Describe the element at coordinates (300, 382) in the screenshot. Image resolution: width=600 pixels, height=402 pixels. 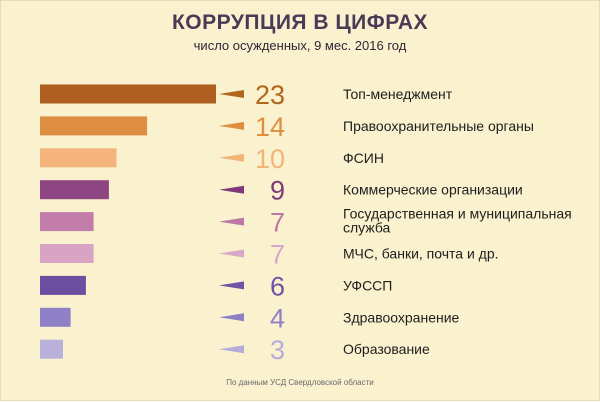
I see `source-note: По данным УСД Свердловской области` at that location.